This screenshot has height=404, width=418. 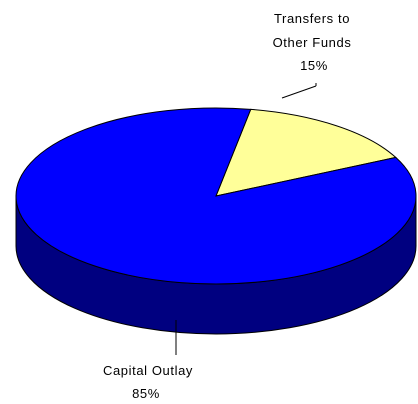 What do you see at coordinates (146, 393) in the screenshot?
I see `label-capital-value: 85%` at bounding box center [146, 393].